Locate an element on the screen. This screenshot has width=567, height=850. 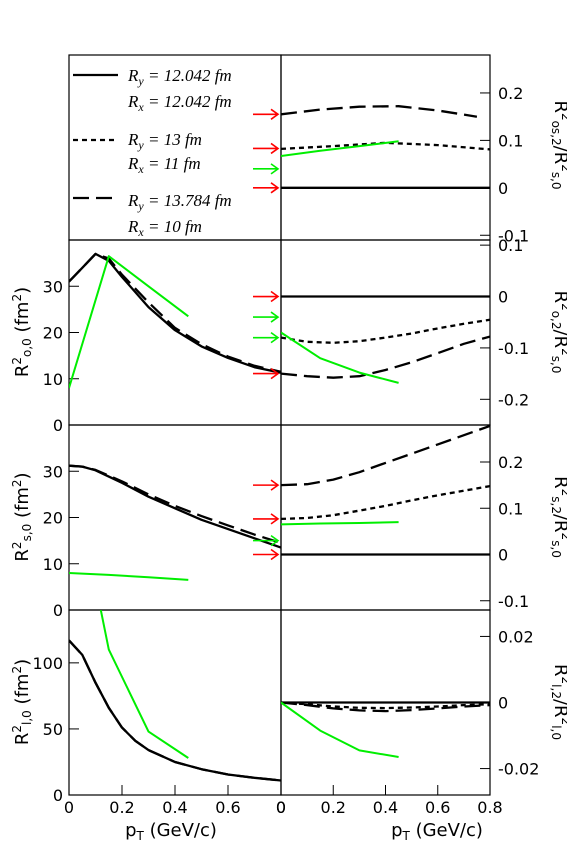
x-tick-label: 0.2 is located at coordinates (121, 807).